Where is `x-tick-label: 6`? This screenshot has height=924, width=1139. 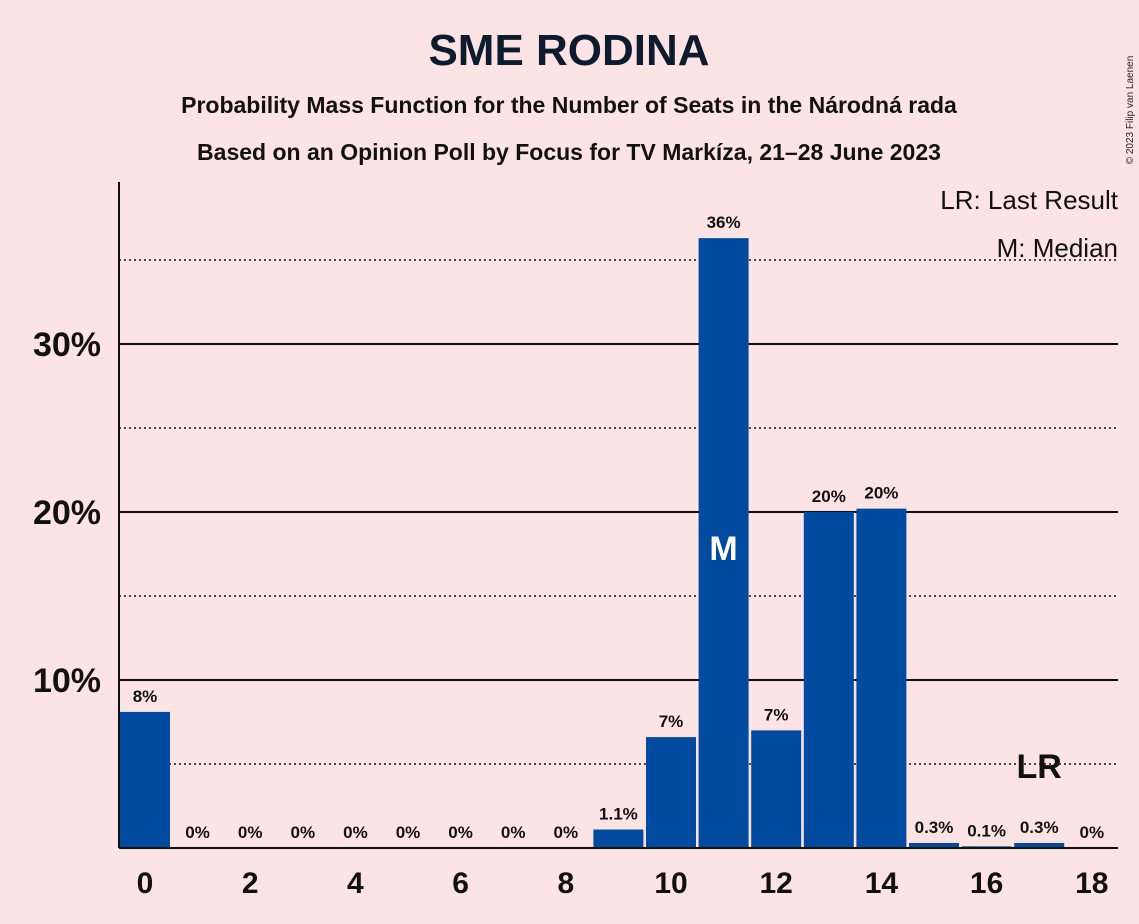 x-tick-label: 6 is located at coordinates (460, 883).